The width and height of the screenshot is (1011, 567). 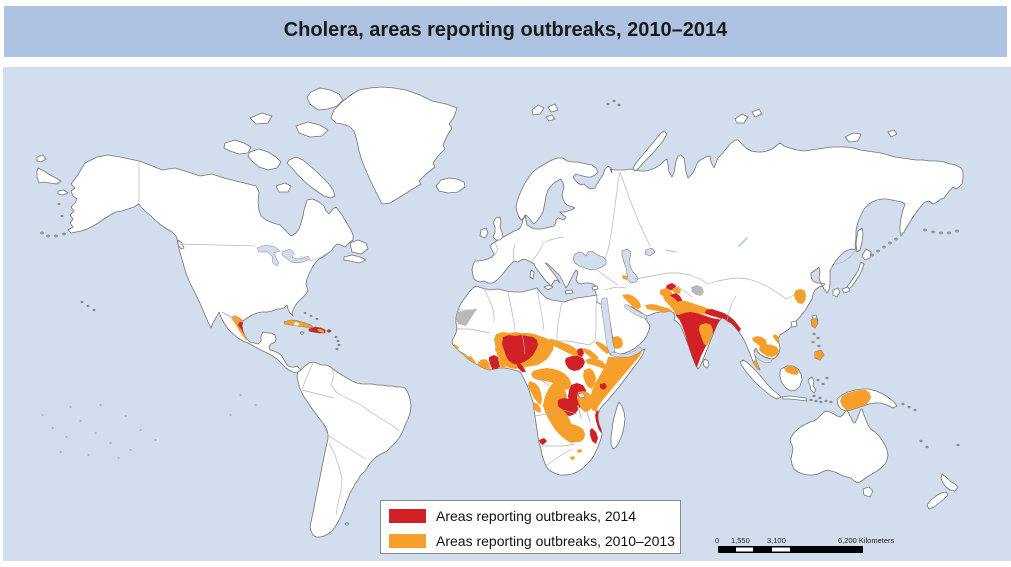 What do you see at coordinates (866, 540) in the screenshot?
I see `svg-text: 6,200 Kilometers` at bounding box center [866, 540].